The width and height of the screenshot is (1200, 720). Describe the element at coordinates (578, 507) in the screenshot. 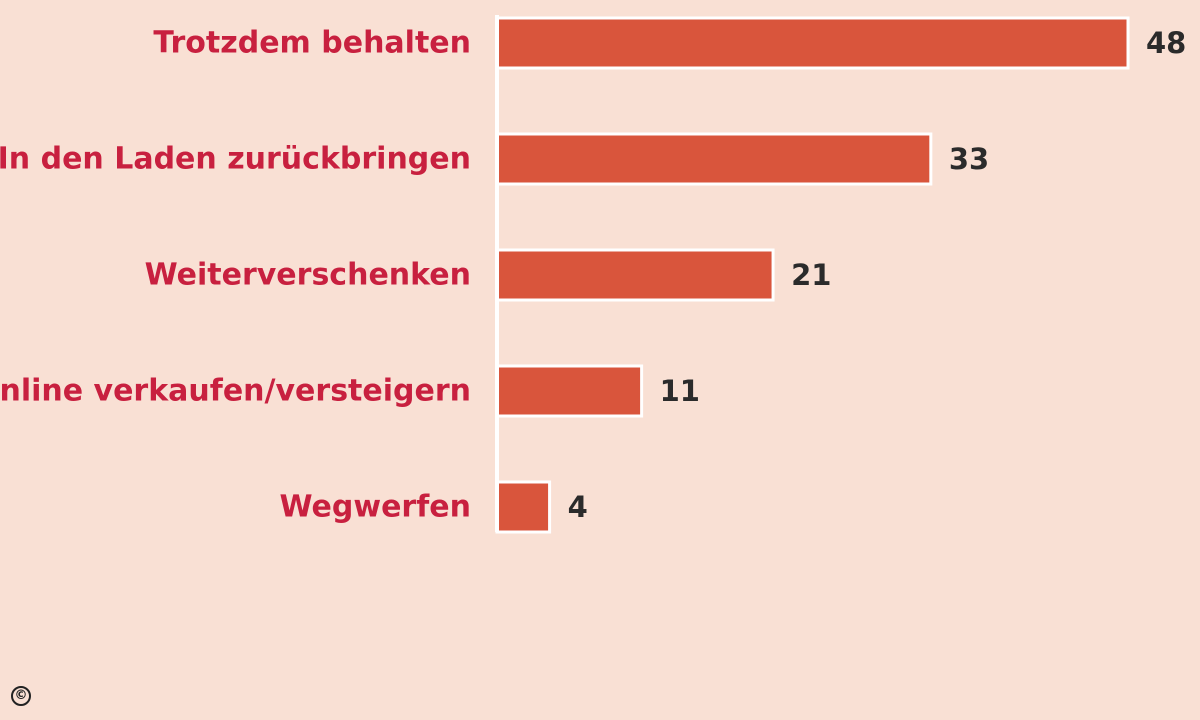

I see `value-label-4: 4` at that location.